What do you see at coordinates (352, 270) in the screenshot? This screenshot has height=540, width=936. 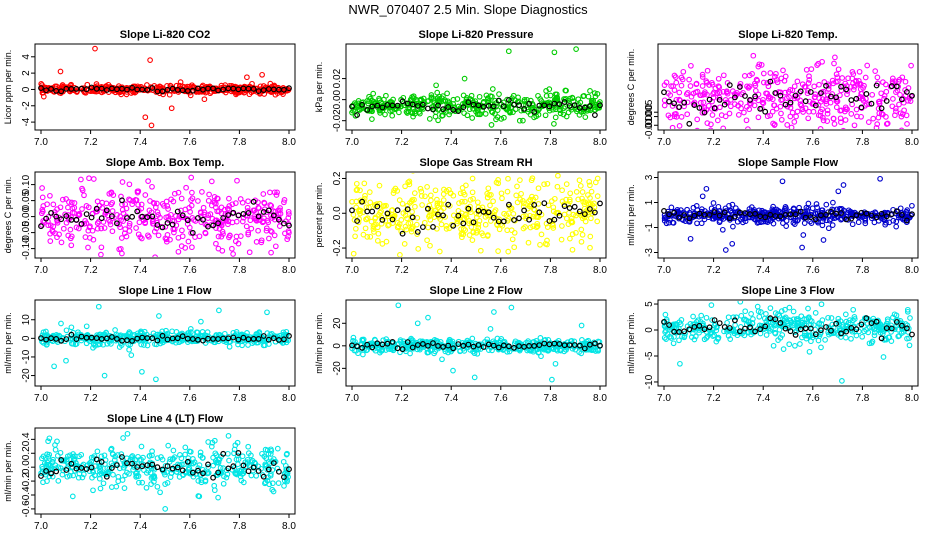 I see `x-tick-label: 7.0` at bounding box center [352, 270].